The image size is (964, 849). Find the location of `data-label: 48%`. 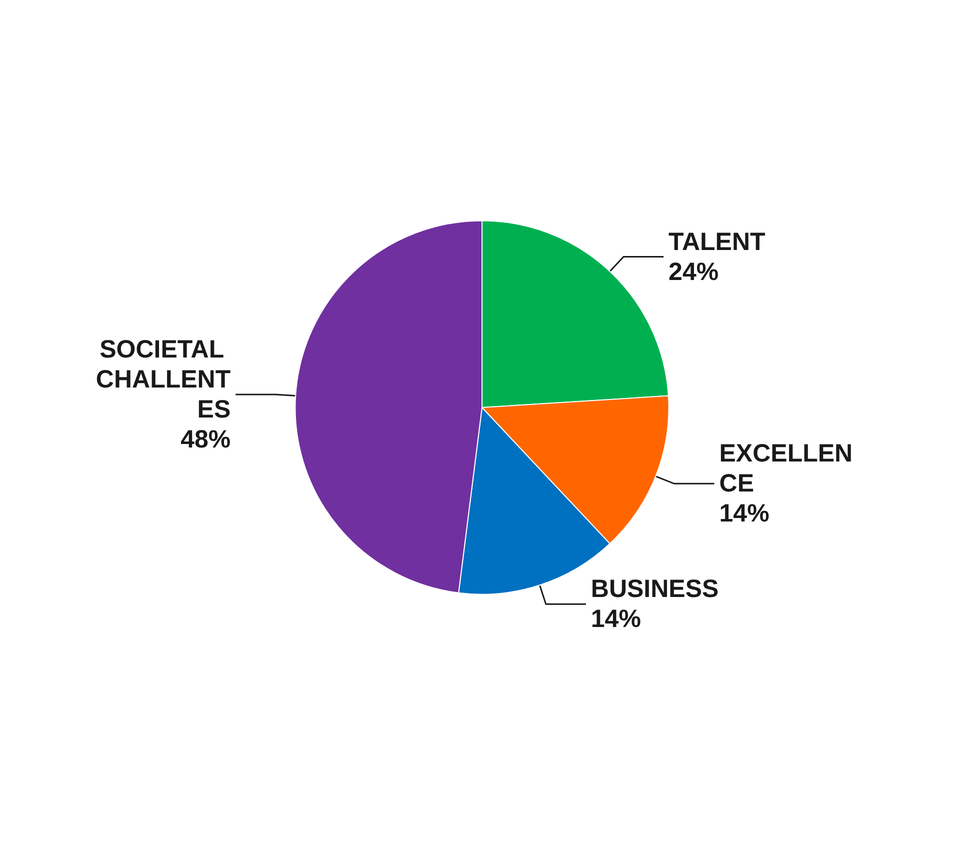

data-label: 48% is located at coordinates (205, 440).